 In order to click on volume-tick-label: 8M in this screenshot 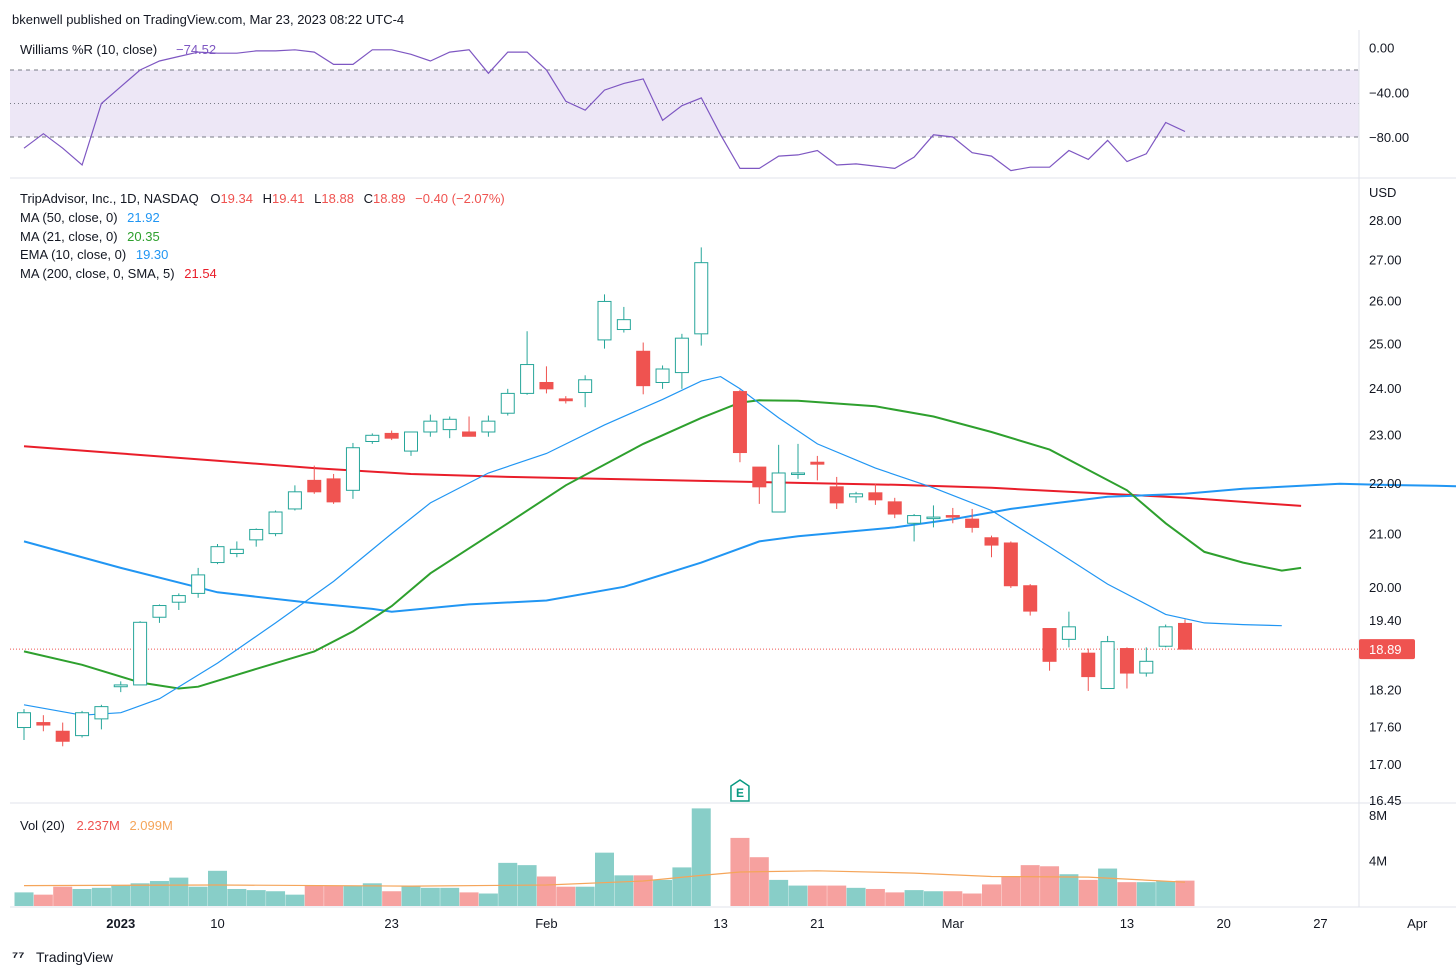, I will do `click(1378, 815)`.